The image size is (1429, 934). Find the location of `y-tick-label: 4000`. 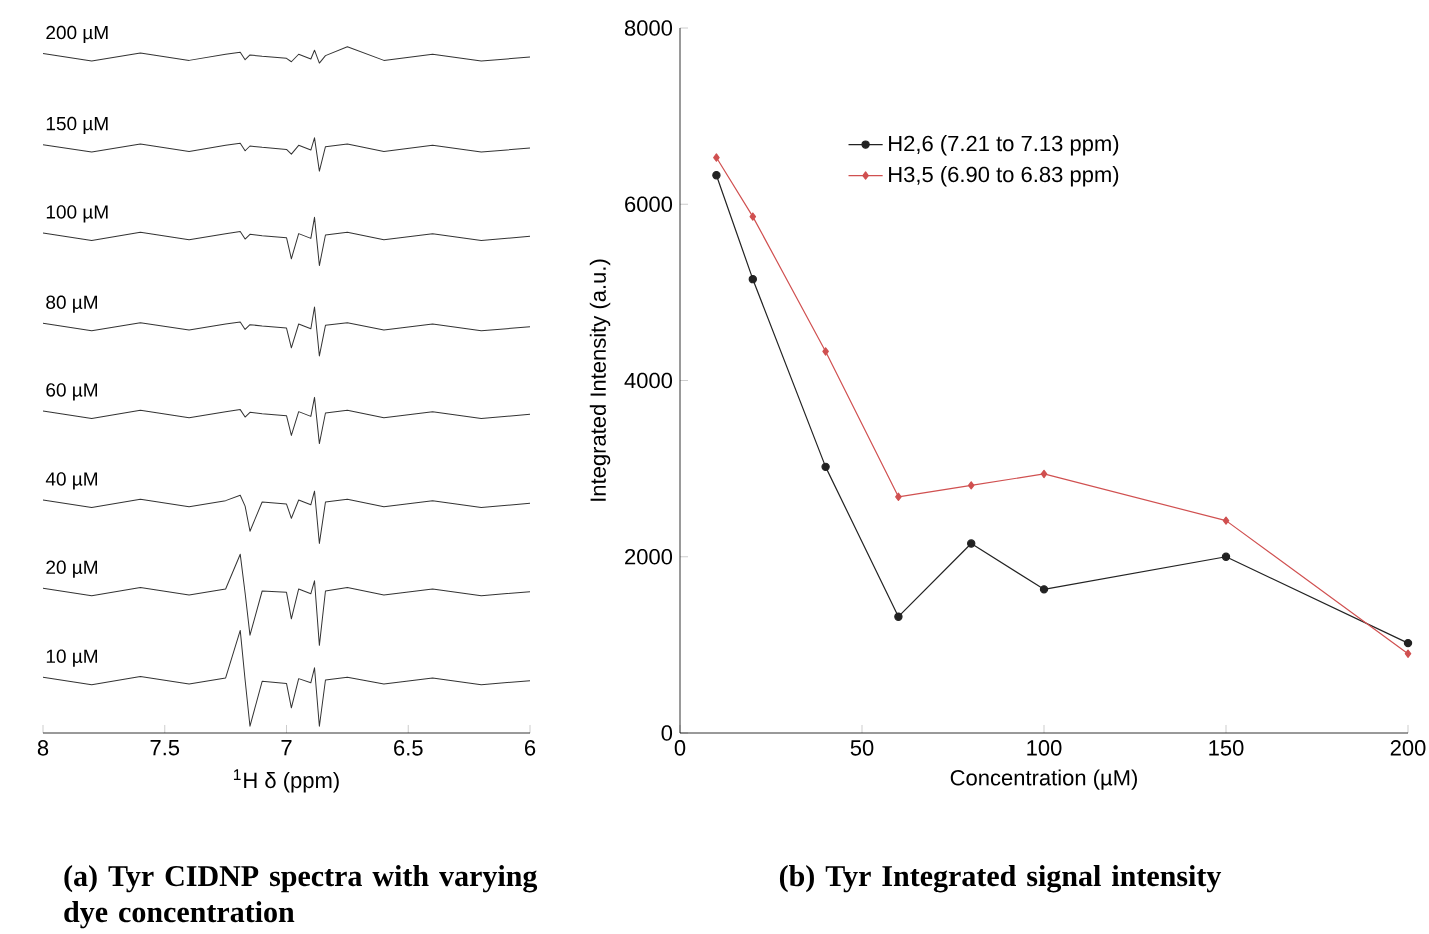

y-tick-label: 4000 is located at coordinates (648, 380).